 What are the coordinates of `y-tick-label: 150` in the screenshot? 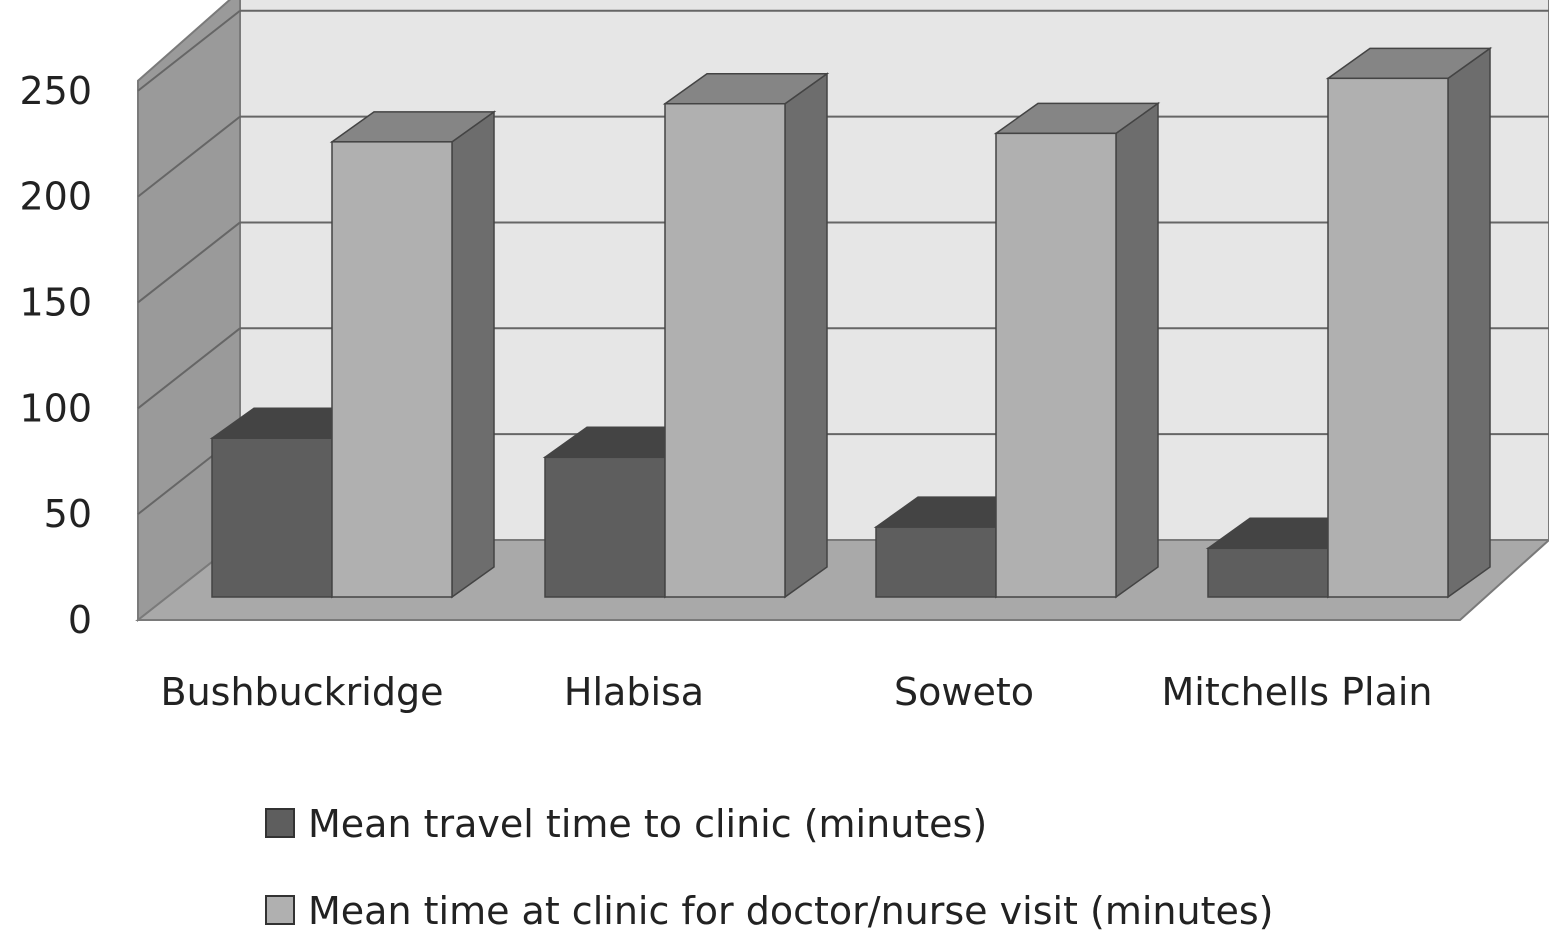 It's located at (55, 302).